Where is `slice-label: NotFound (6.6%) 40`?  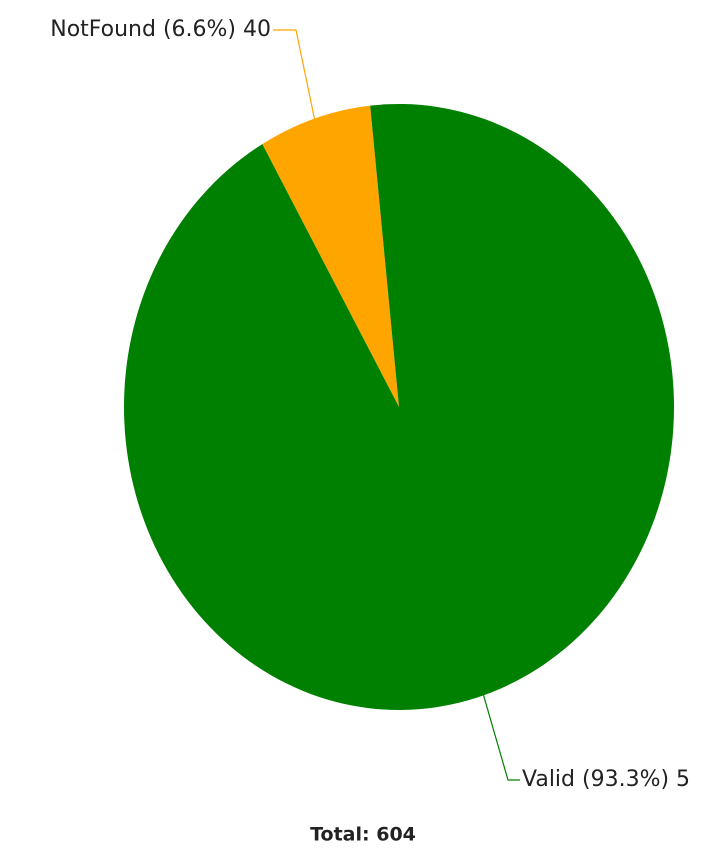 slice-label: NotFound (6.6%) 40 is located at coordinates (160, 29).